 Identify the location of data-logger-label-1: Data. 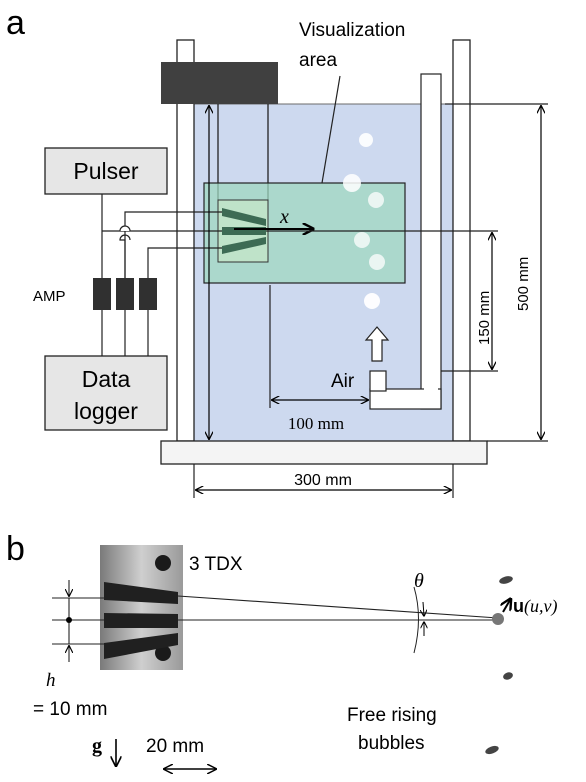
(106, 379).